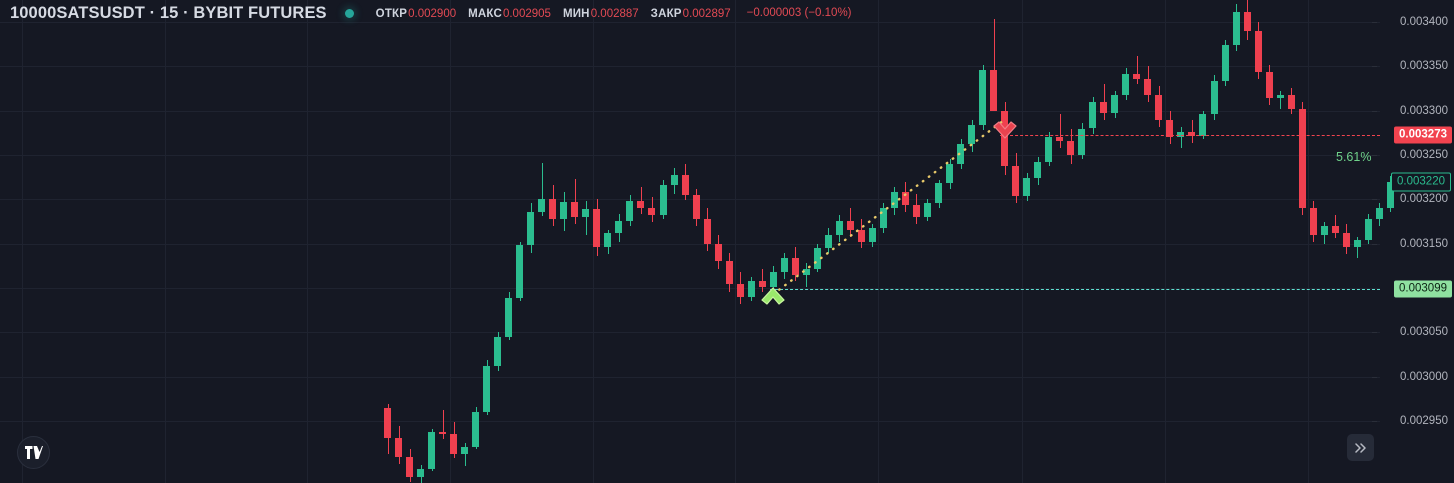  Describe the element at coordinates (1421, 182) in the screenshot. I see `last-price-badge: 0.003220` at that location.